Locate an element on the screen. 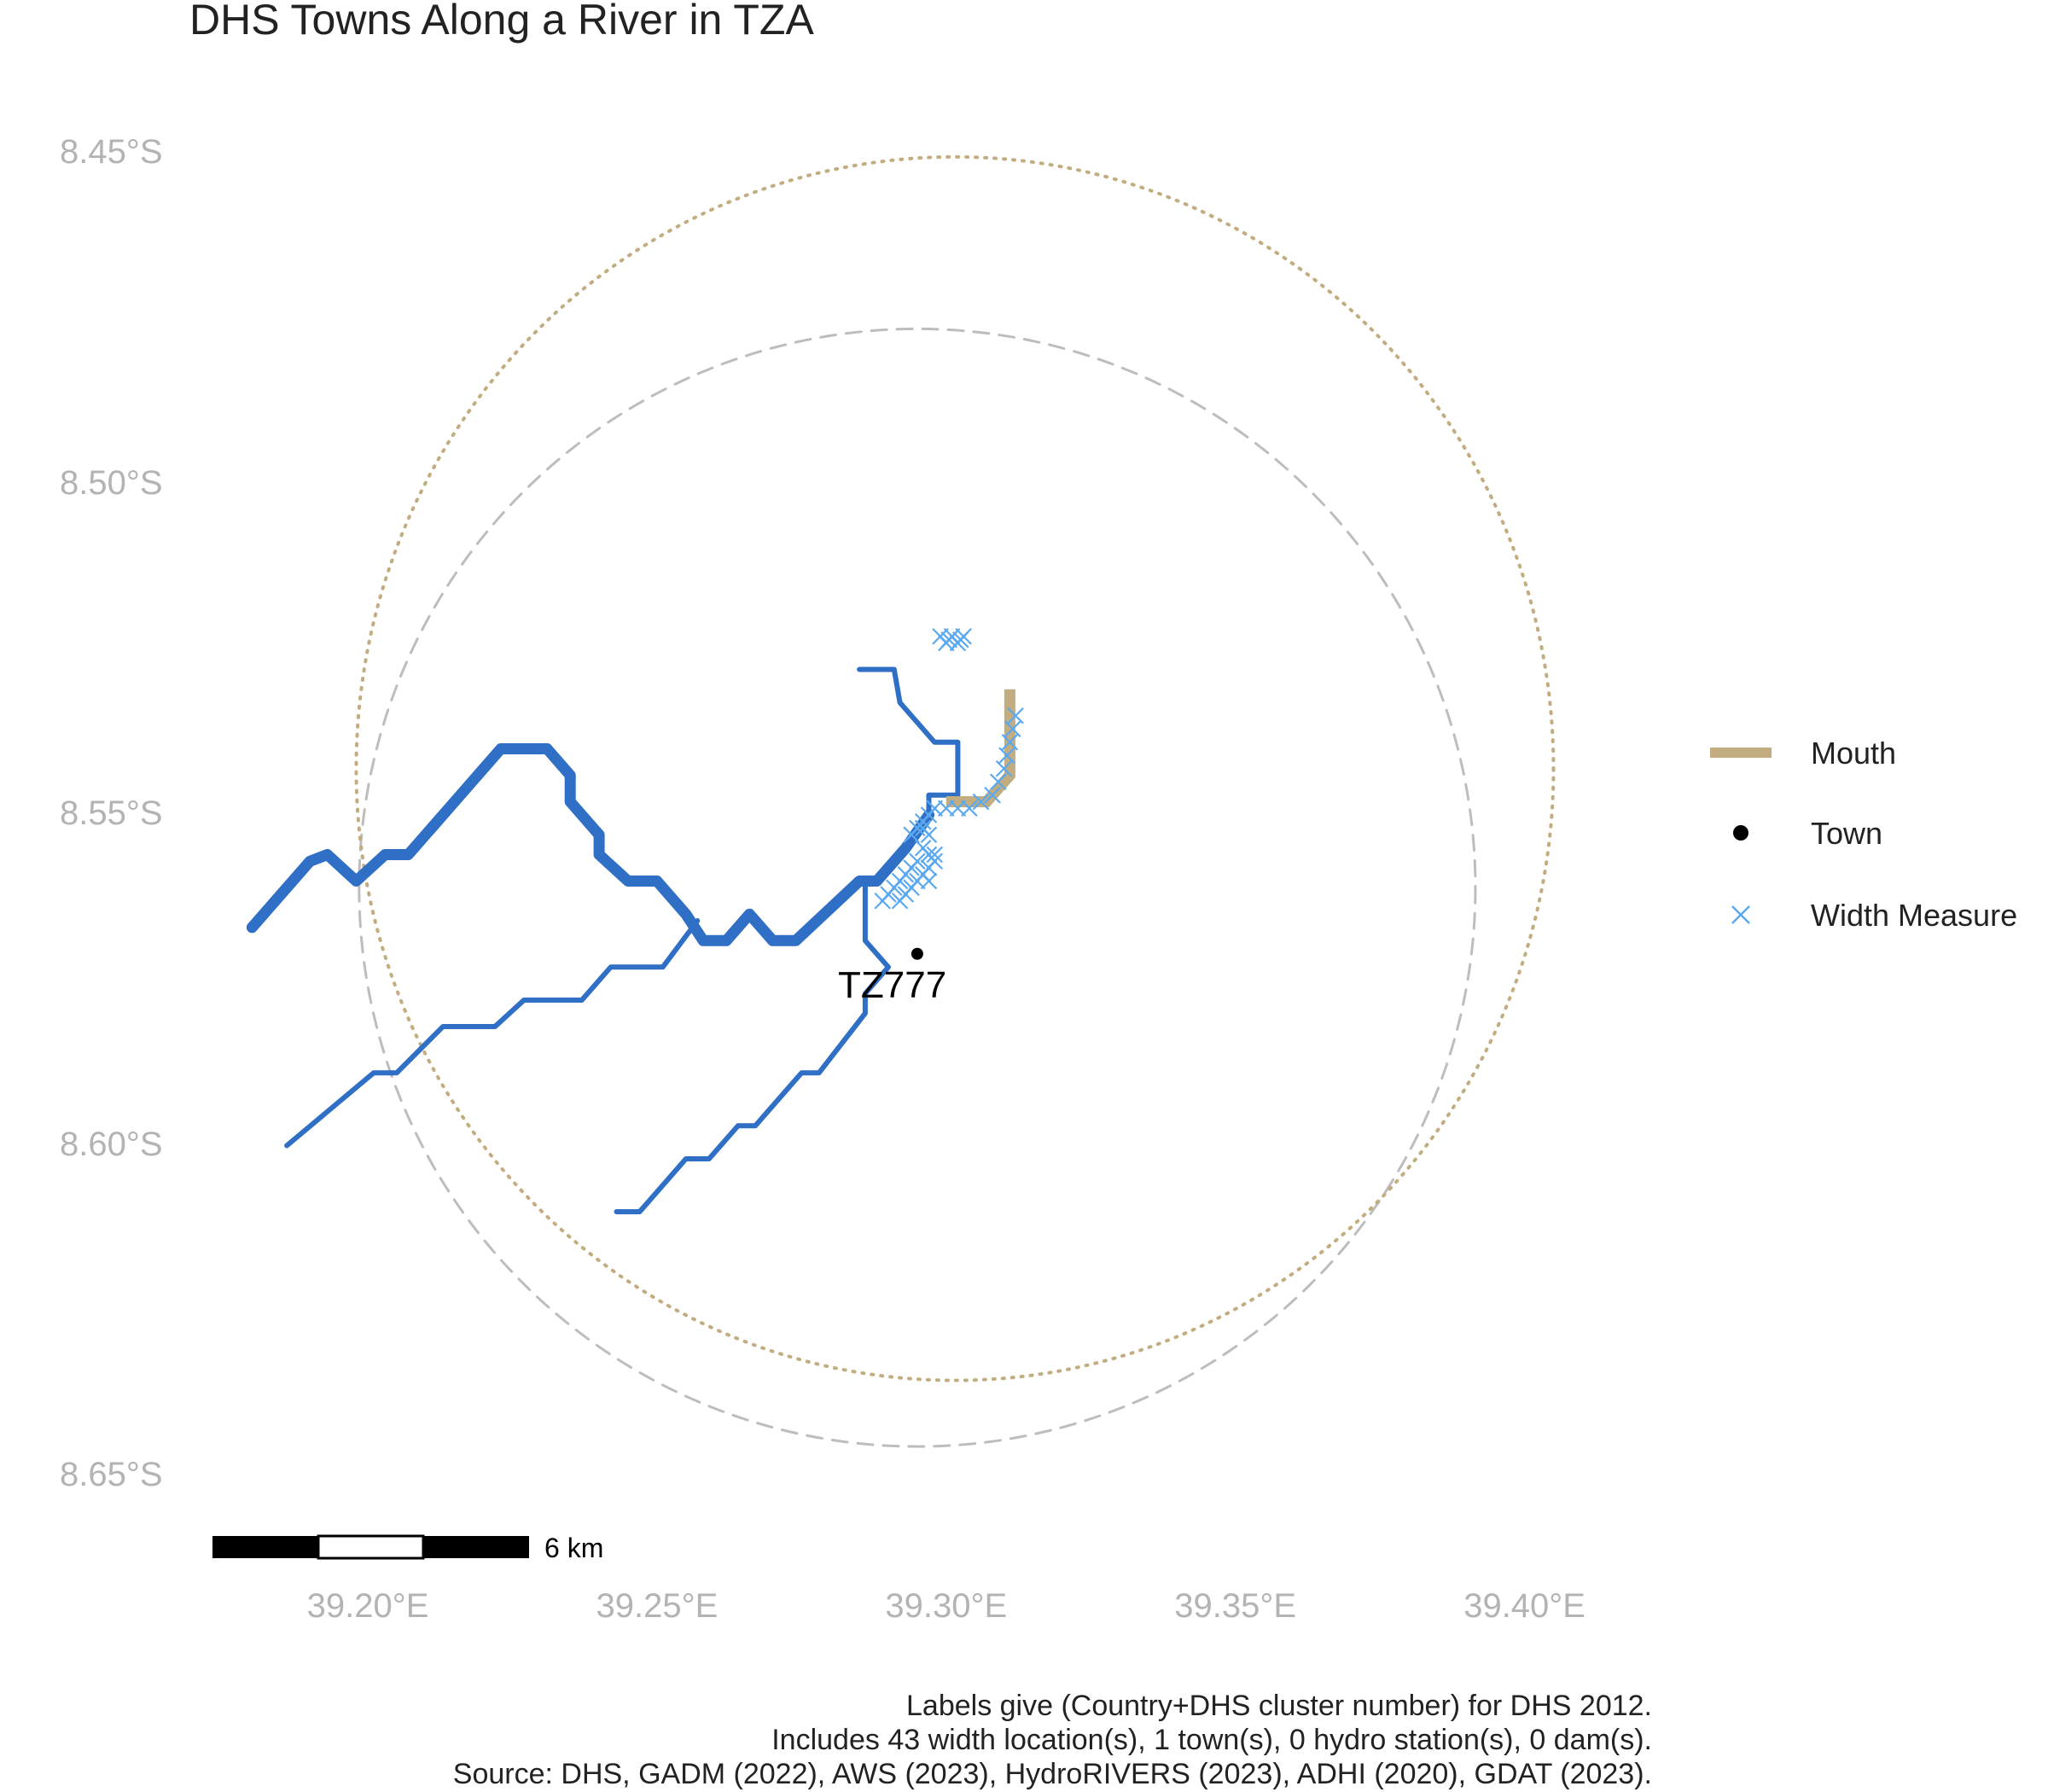  y-tick-label: 8.45°S is located at coordinates (112, 152).